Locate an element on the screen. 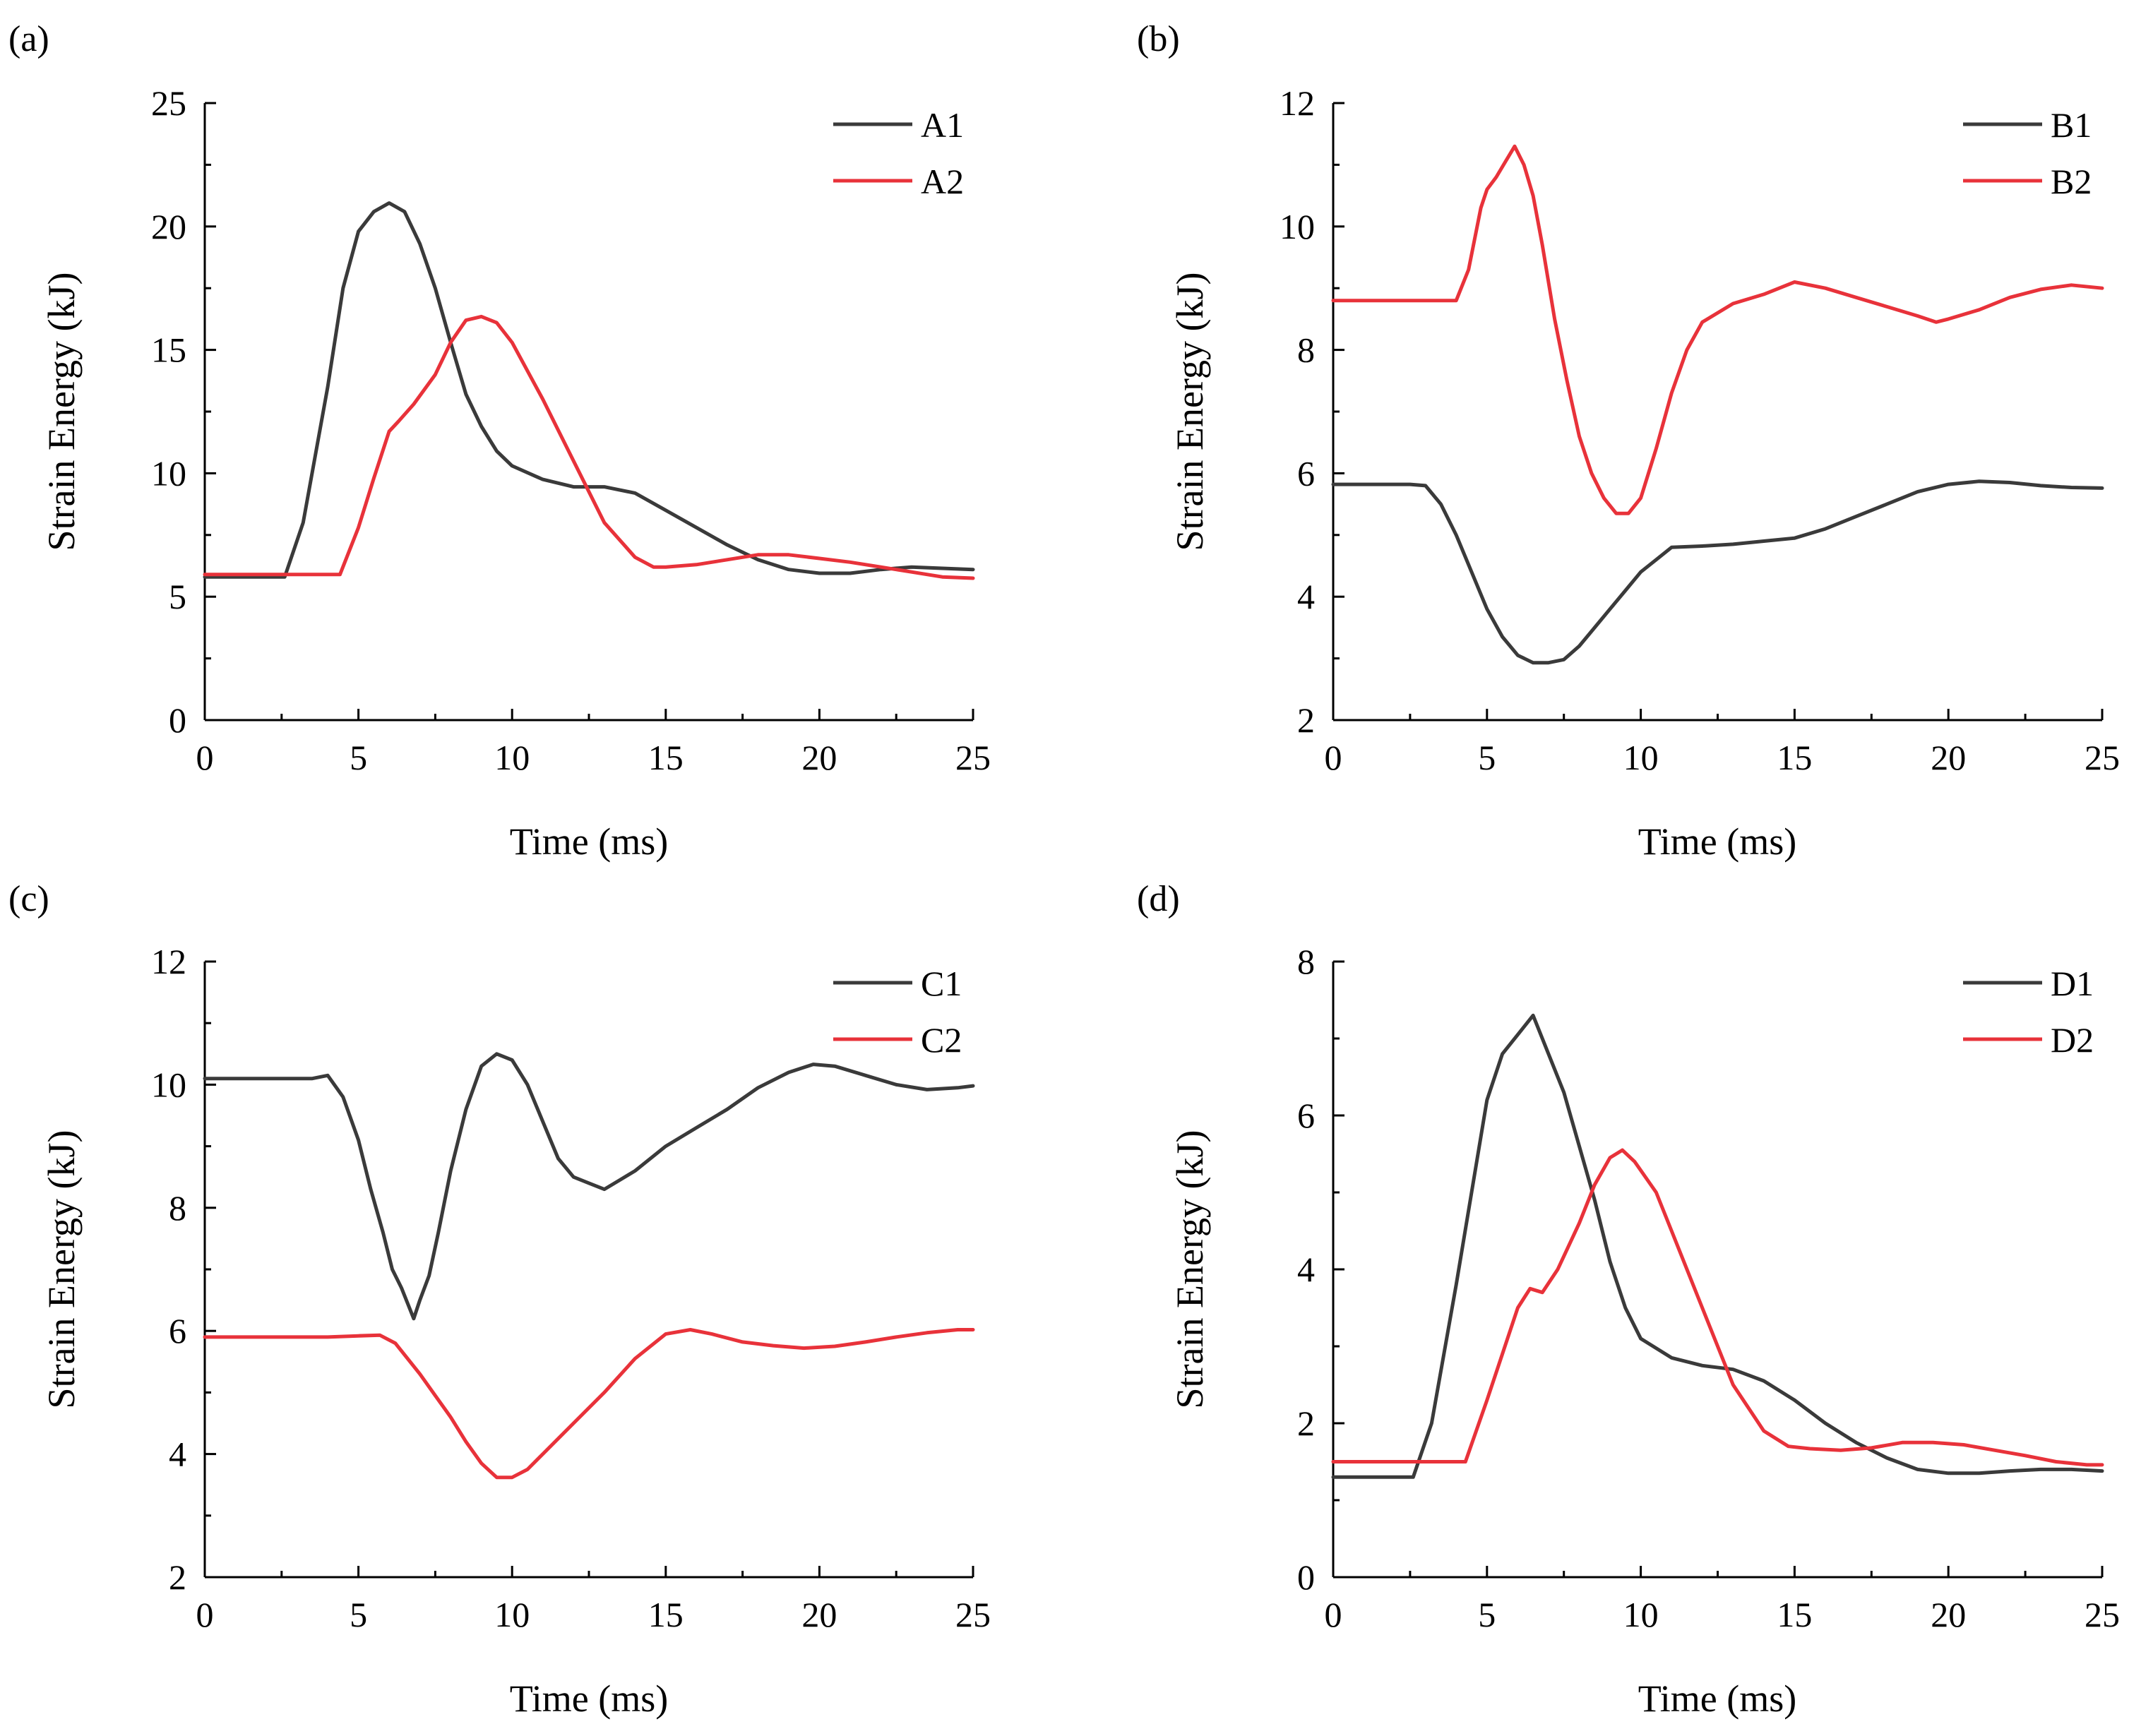 This screenshot has width=2129, height=1736. legend-label-c1: C1 is located at coordinates (941, 983).